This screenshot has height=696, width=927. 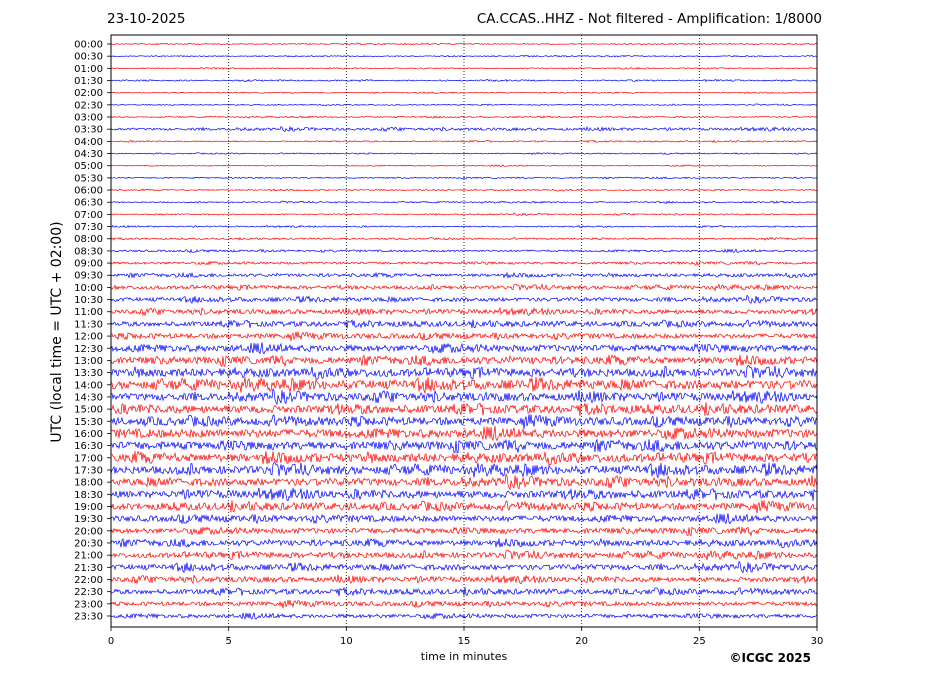 What do you see at coordinates (88, 568) in the screenshot?
I see `y-tick-label: 21:30` at bounding box center [88, 568].